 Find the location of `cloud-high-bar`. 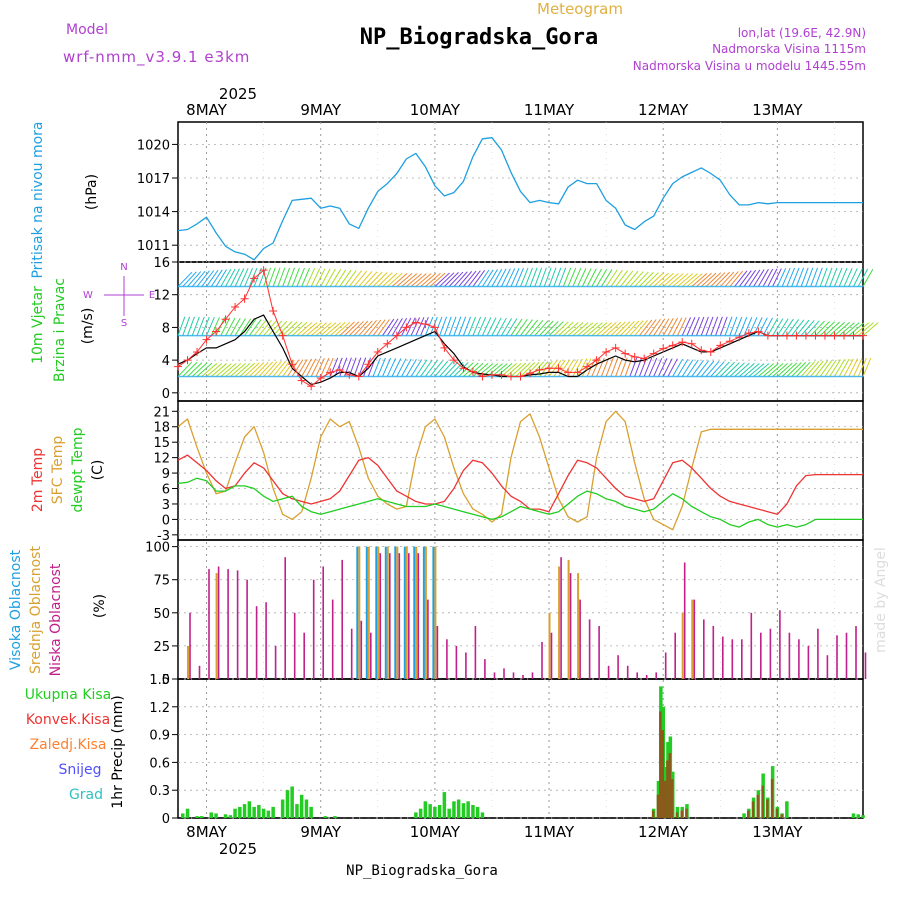

cloud-high-bar is located at coordinates (366, 612).